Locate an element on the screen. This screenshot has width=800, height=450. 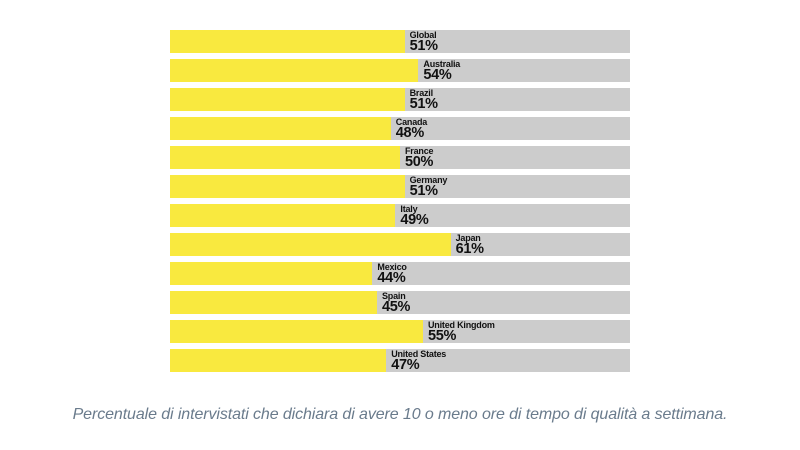
bar-value-label: 44% is located at coordinates (391, 278).